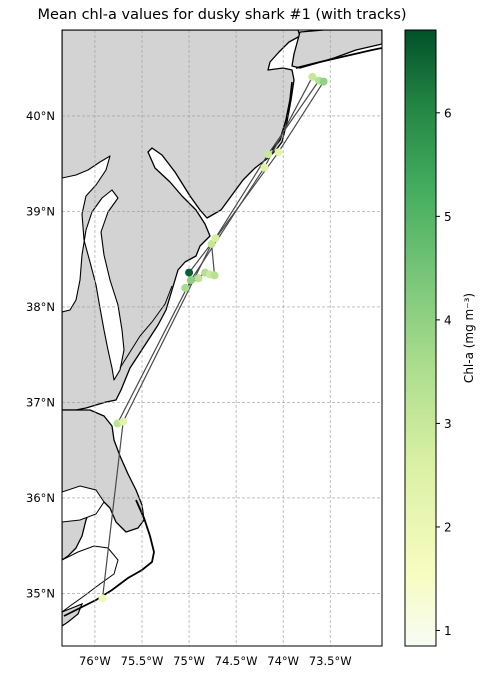 The height and width of the screenshot is (676, 492). What do you see at coordinates (40, 307) in the screenshot?
I see `lat-tick-label: 38°N` at bounding box center [40, 307].